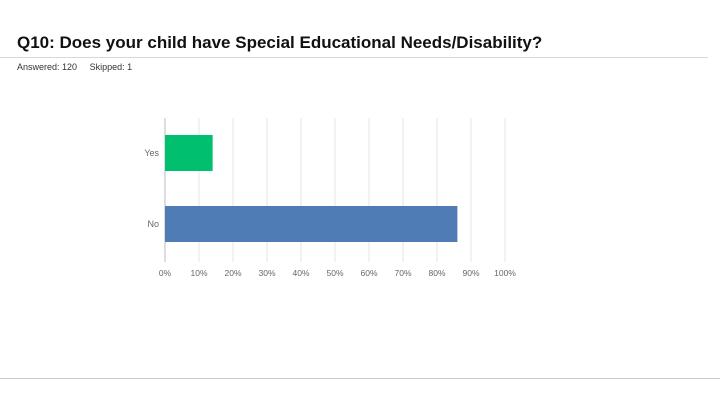 The width and height of the screenshot is (720, 405). I want to click on answered-count: Answered: 120, so click(47, 67).